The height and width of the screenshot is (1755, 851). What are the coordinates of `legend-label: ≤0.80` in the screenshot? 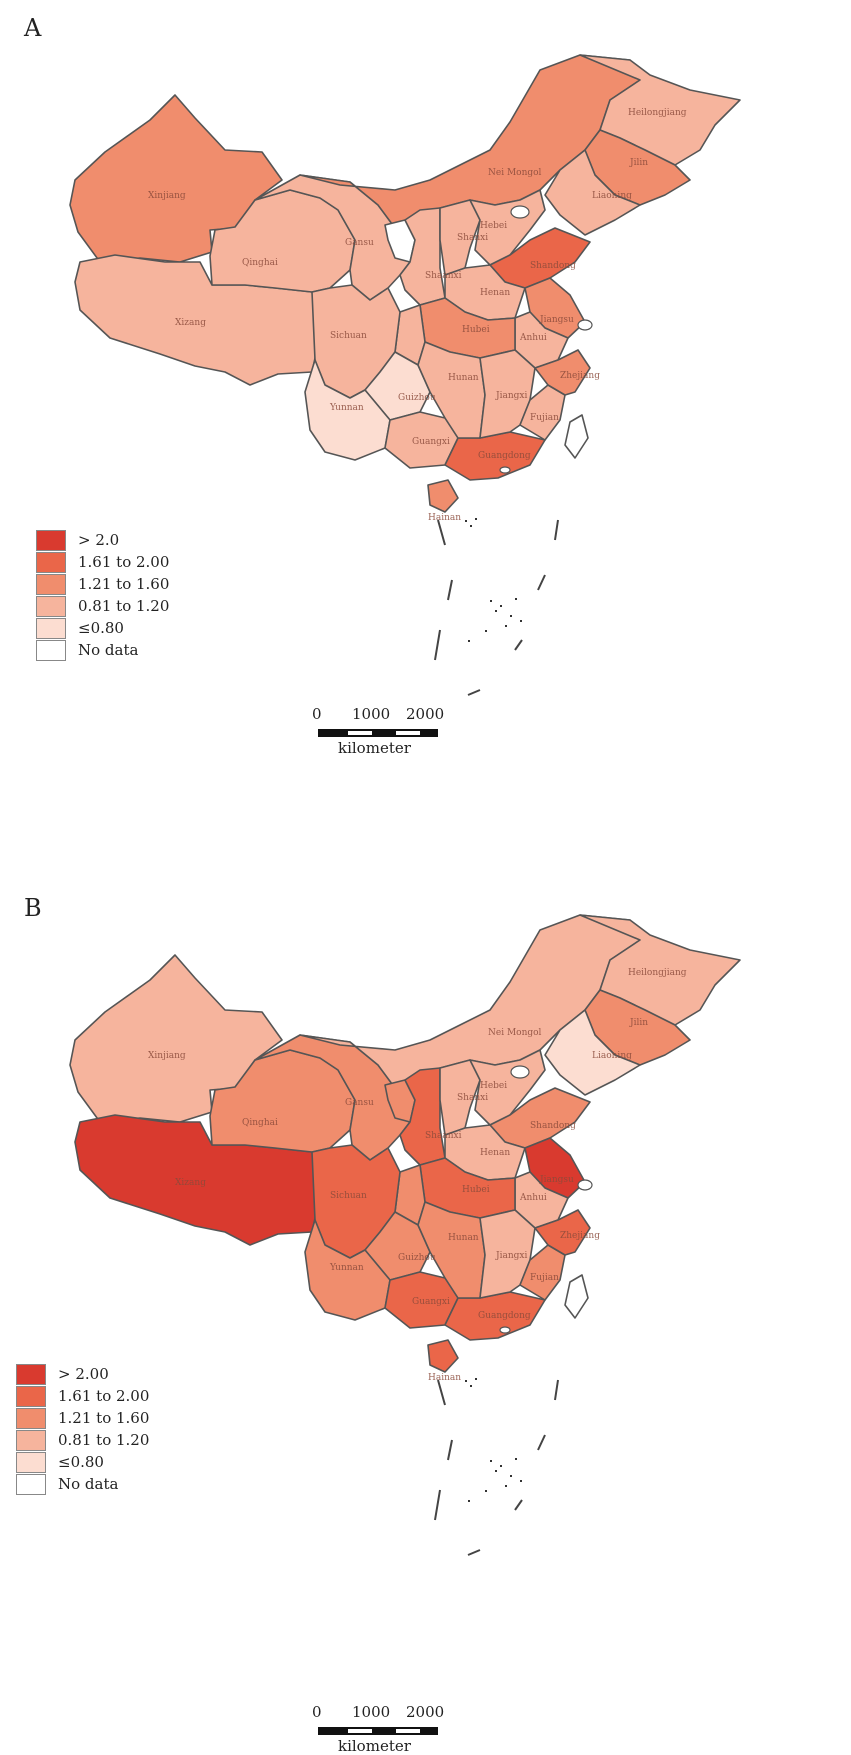 It's located at (81, 1462).